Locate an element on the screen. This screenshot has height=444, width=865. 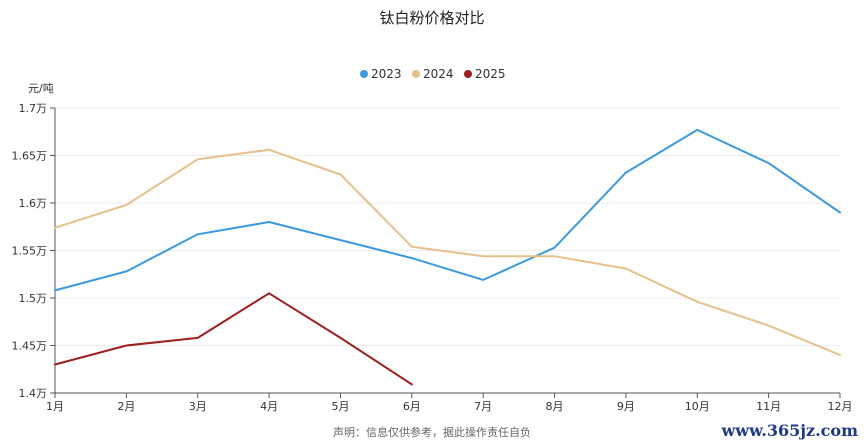
legend: 2023 2024 2025 is located at coordinates (433, 74).